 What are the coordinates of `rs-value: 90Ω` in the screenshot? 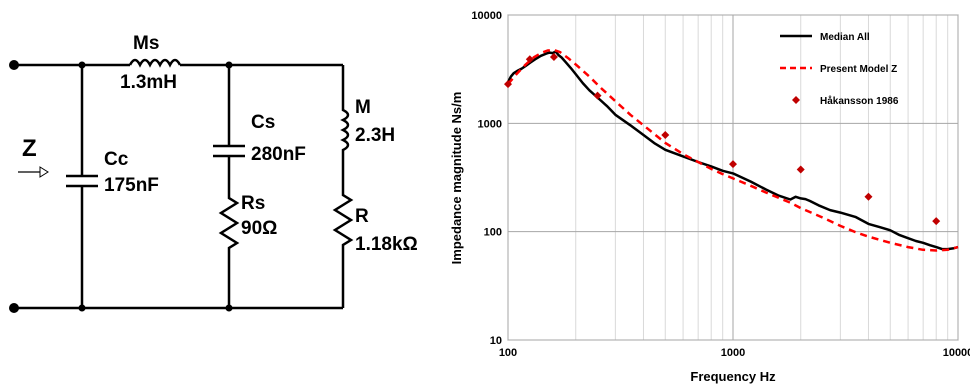 It's located at (259, 228).